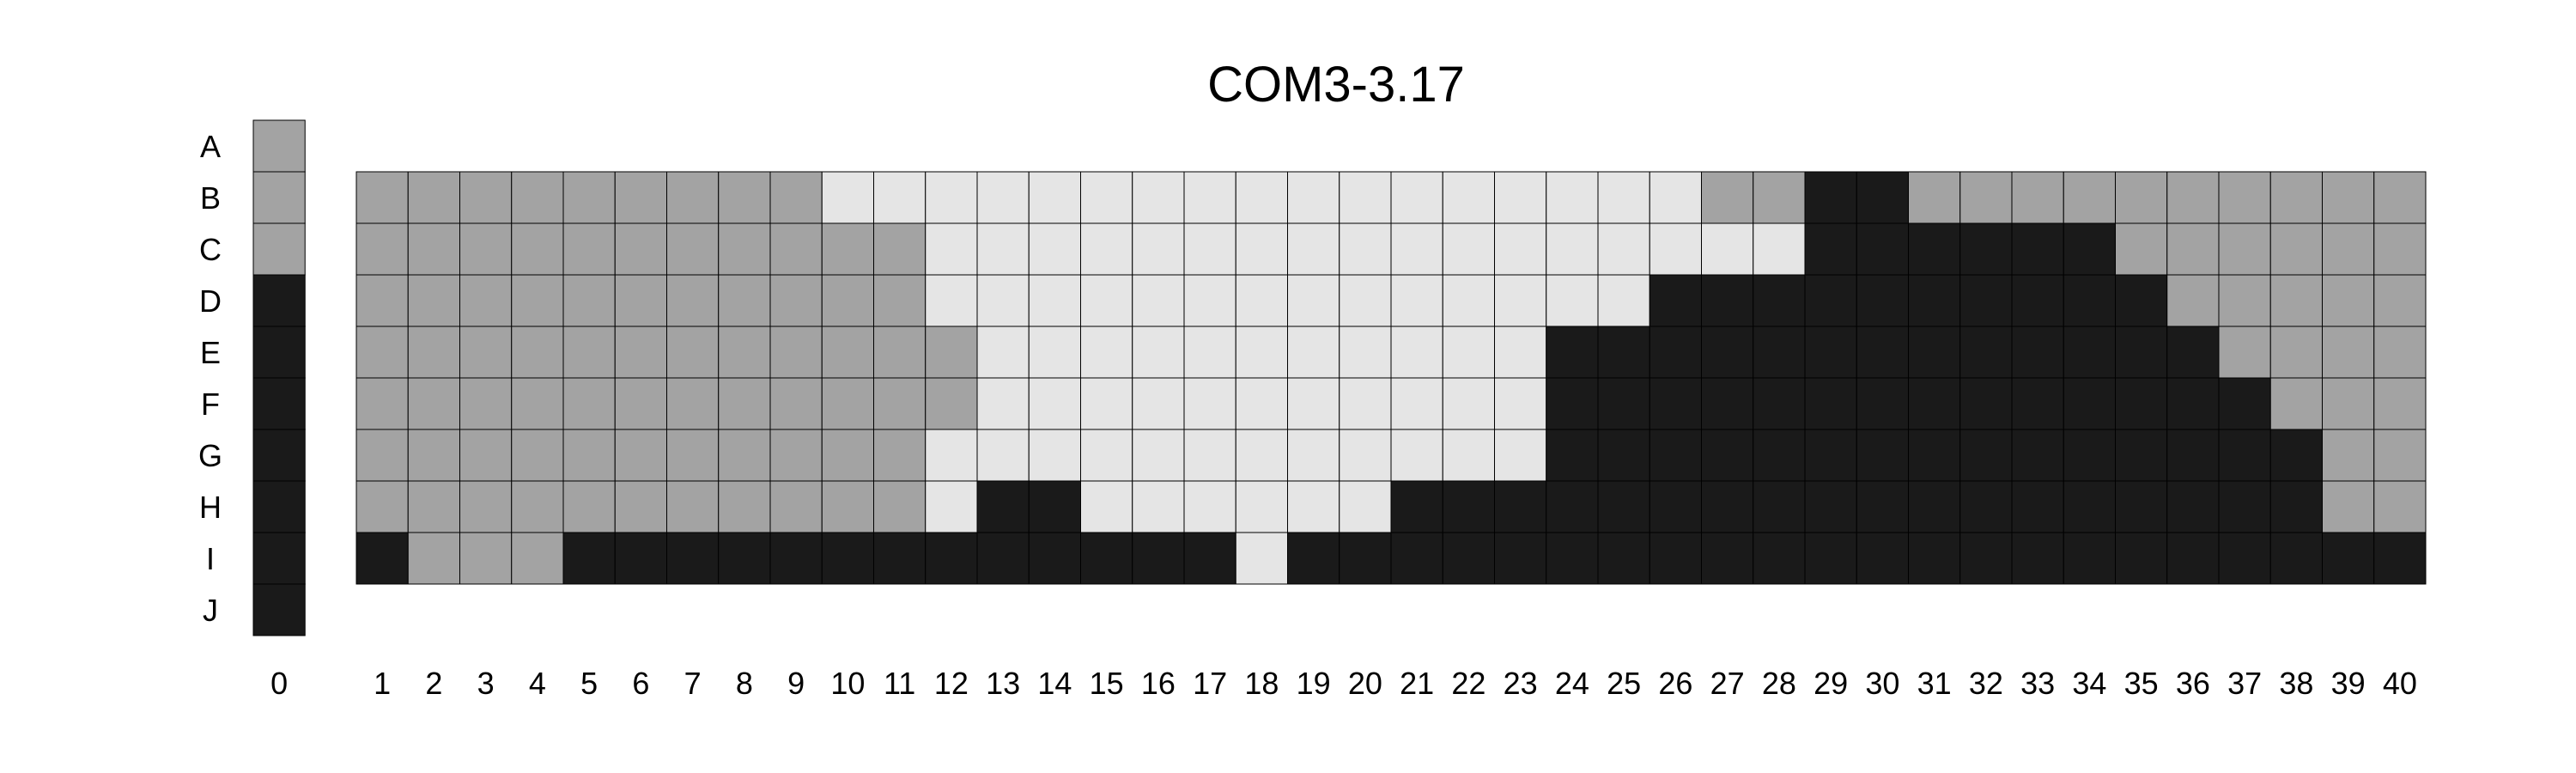 This screenshot has width=2576, height=773. What do you see at coordinates (210, 610) in the screenshot?
I see `row-label-j: J` at bounding box center [210, 610].